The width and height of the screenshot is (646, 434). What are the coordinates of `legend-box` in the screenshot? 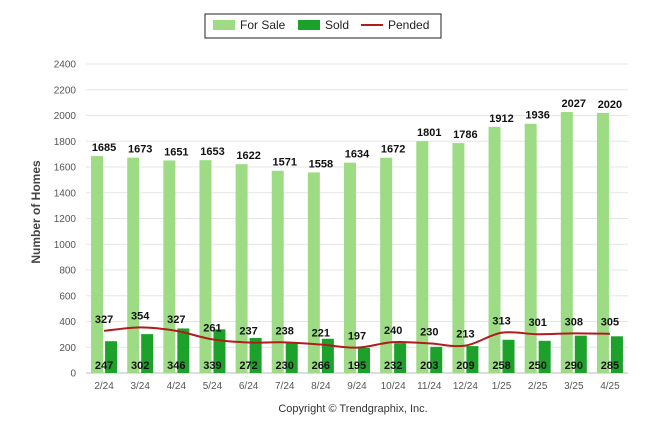 It's located at (323, 26).